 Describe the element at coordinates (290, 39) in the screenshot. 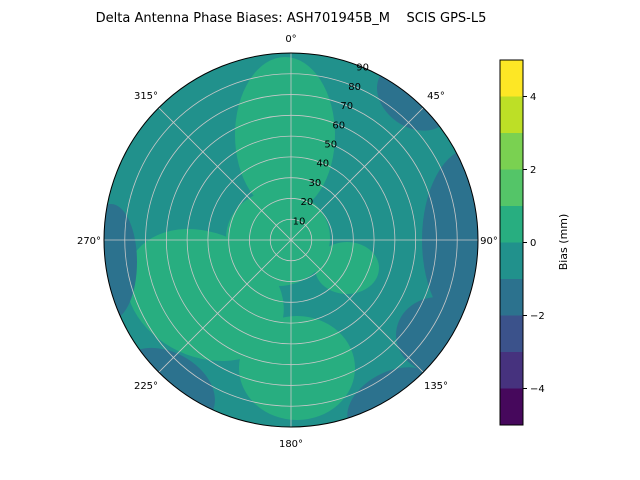

I see `azimuth-label-0: 0°` at that location.